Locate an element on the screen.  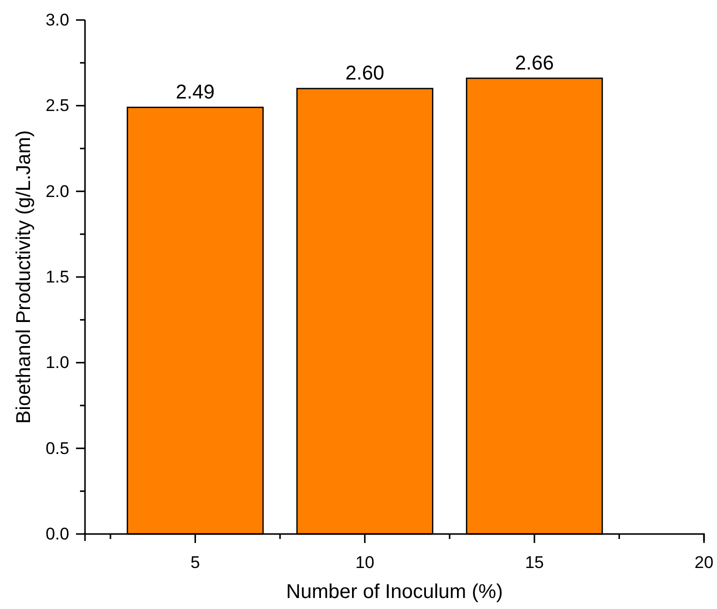
y-tick-label: 3.0 is located at coordinates (58, 20).